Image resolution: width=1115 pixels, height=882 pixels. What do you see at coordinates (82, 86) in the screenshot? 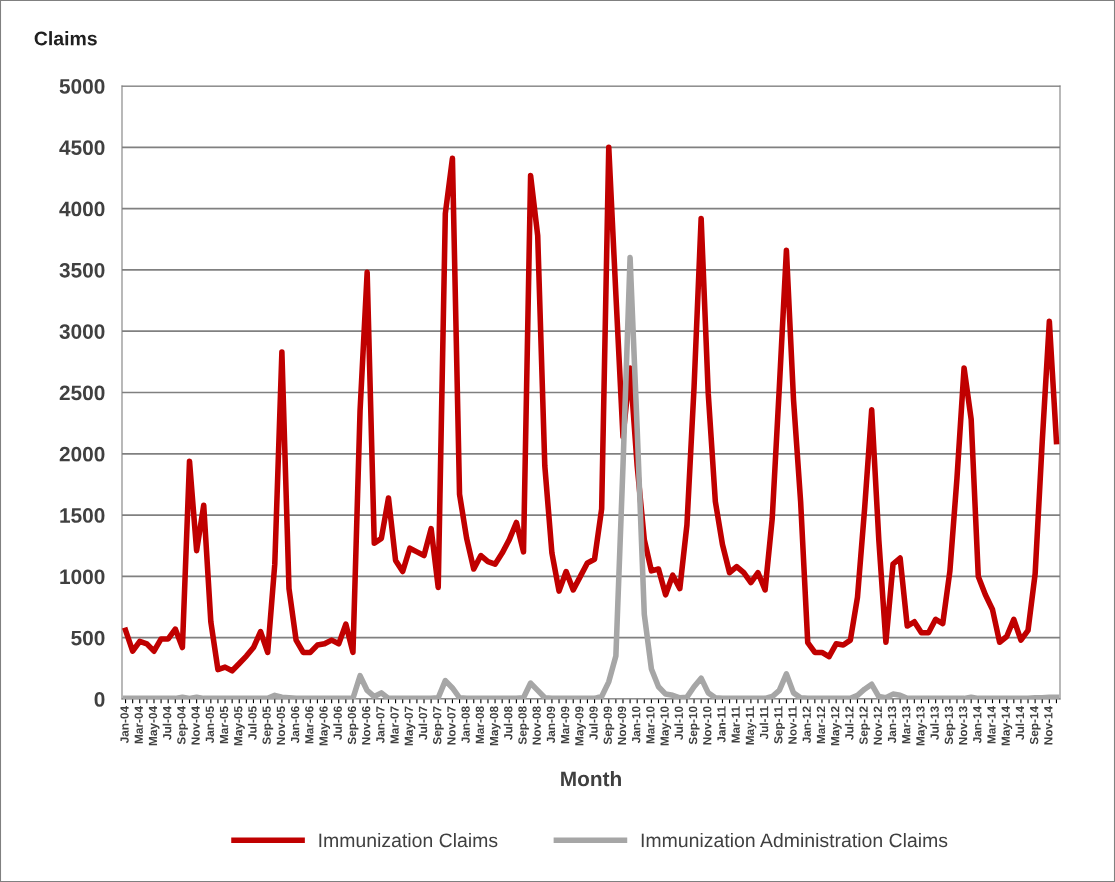
I see `y-tick-label: 5000` at bounding box center [82, 86].